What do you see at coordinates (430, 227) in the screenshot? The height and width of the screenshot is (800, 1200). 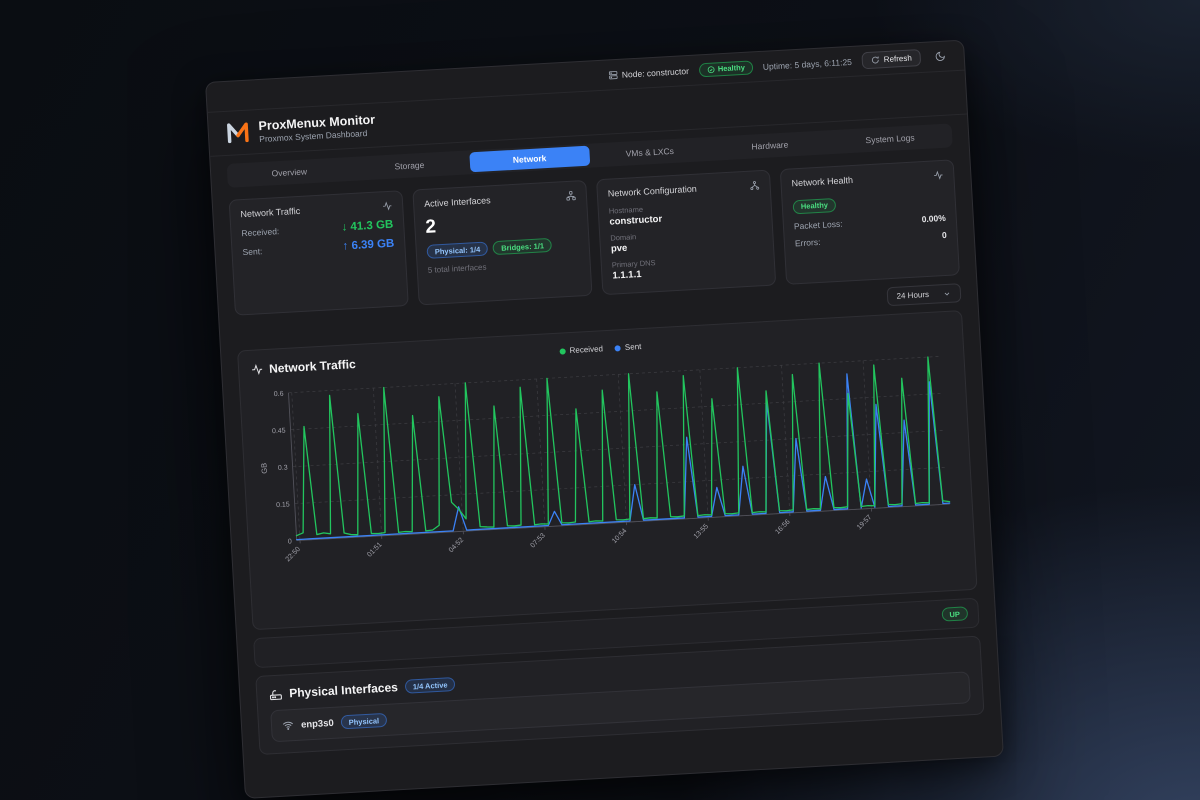 I see `active-interfaces-count: 2` at bounding box center [430, 227].